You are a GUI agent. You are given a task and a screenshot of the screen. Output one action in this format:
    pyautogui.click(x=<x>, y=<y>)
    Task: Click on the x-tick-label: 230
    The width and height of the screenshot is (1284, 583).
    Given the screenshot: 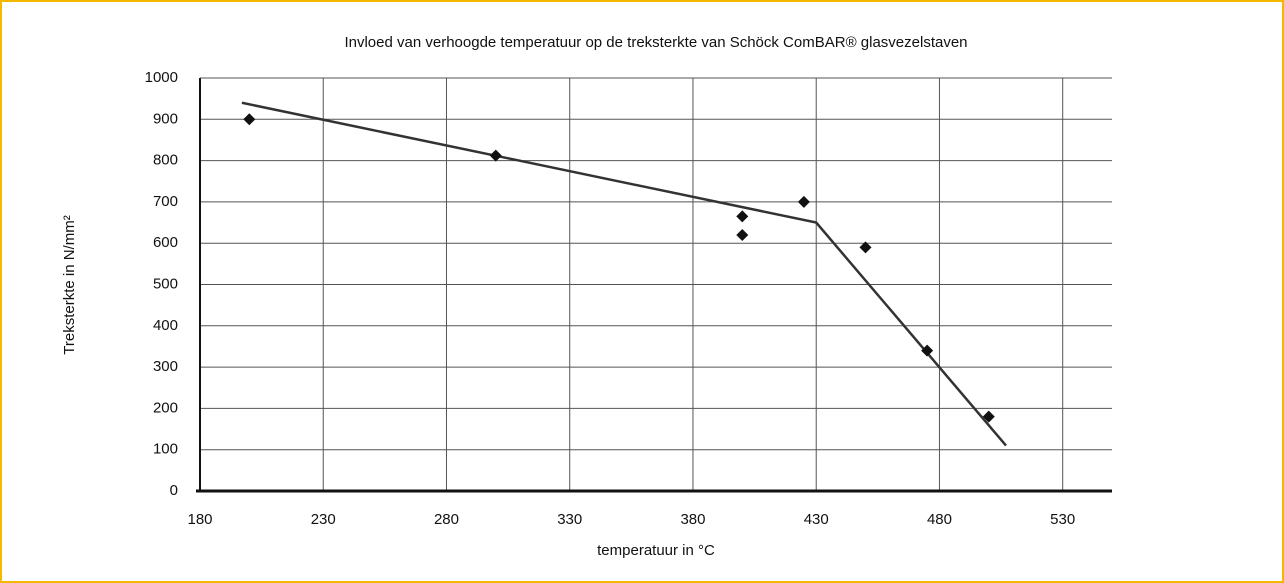 What is the action you would take?
    pyautogui.click(x=323, y=519)
    